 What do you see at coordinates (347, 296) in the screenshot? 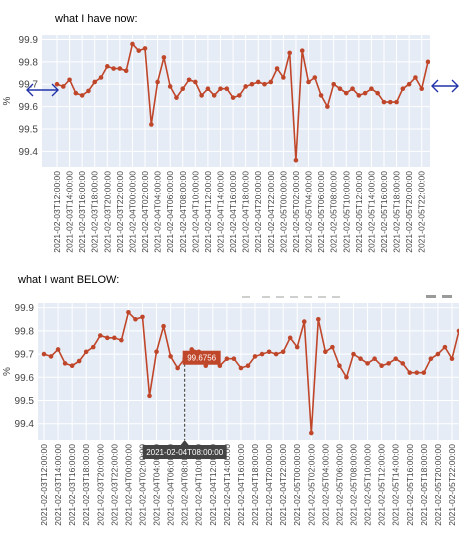
I see `modebar` at bounding box center [347, 296].